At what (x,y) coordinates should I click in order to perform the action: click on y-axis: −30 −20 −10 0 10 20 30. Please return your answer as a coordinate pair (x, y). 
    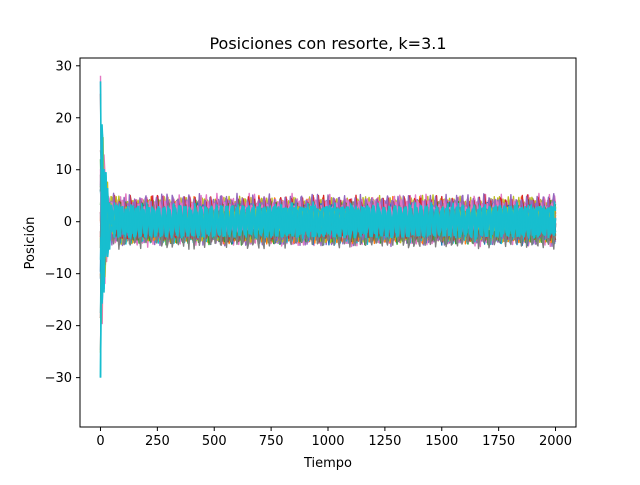
    Looking at the image, I should click on (62, 222).